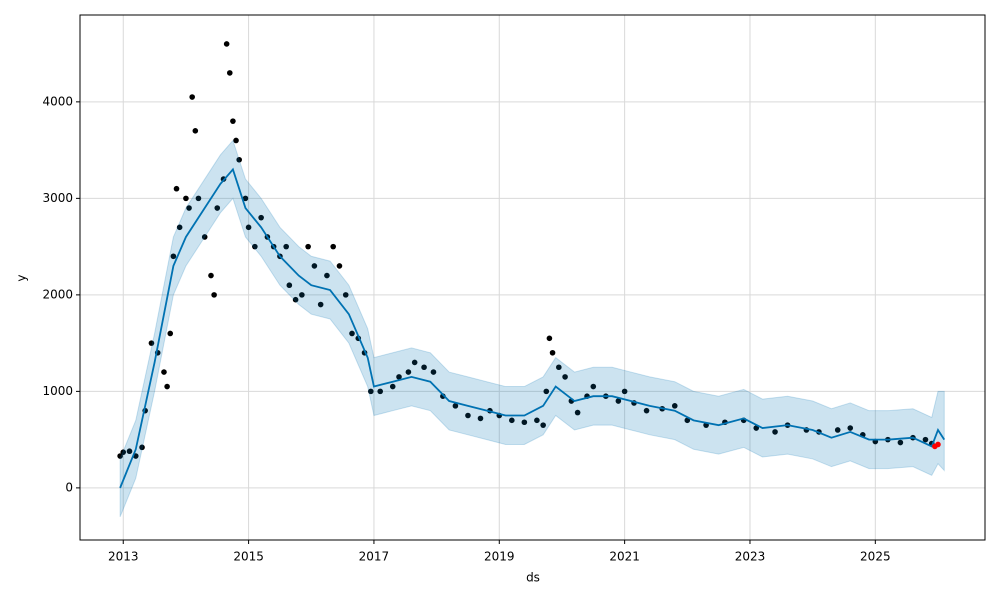 The height and width of the screenshot is (600, 1000). What do you see at coordinates (57, 391) in the screenshot?
I see `y-tick-label: 1000` at bounding box center [57, 391].